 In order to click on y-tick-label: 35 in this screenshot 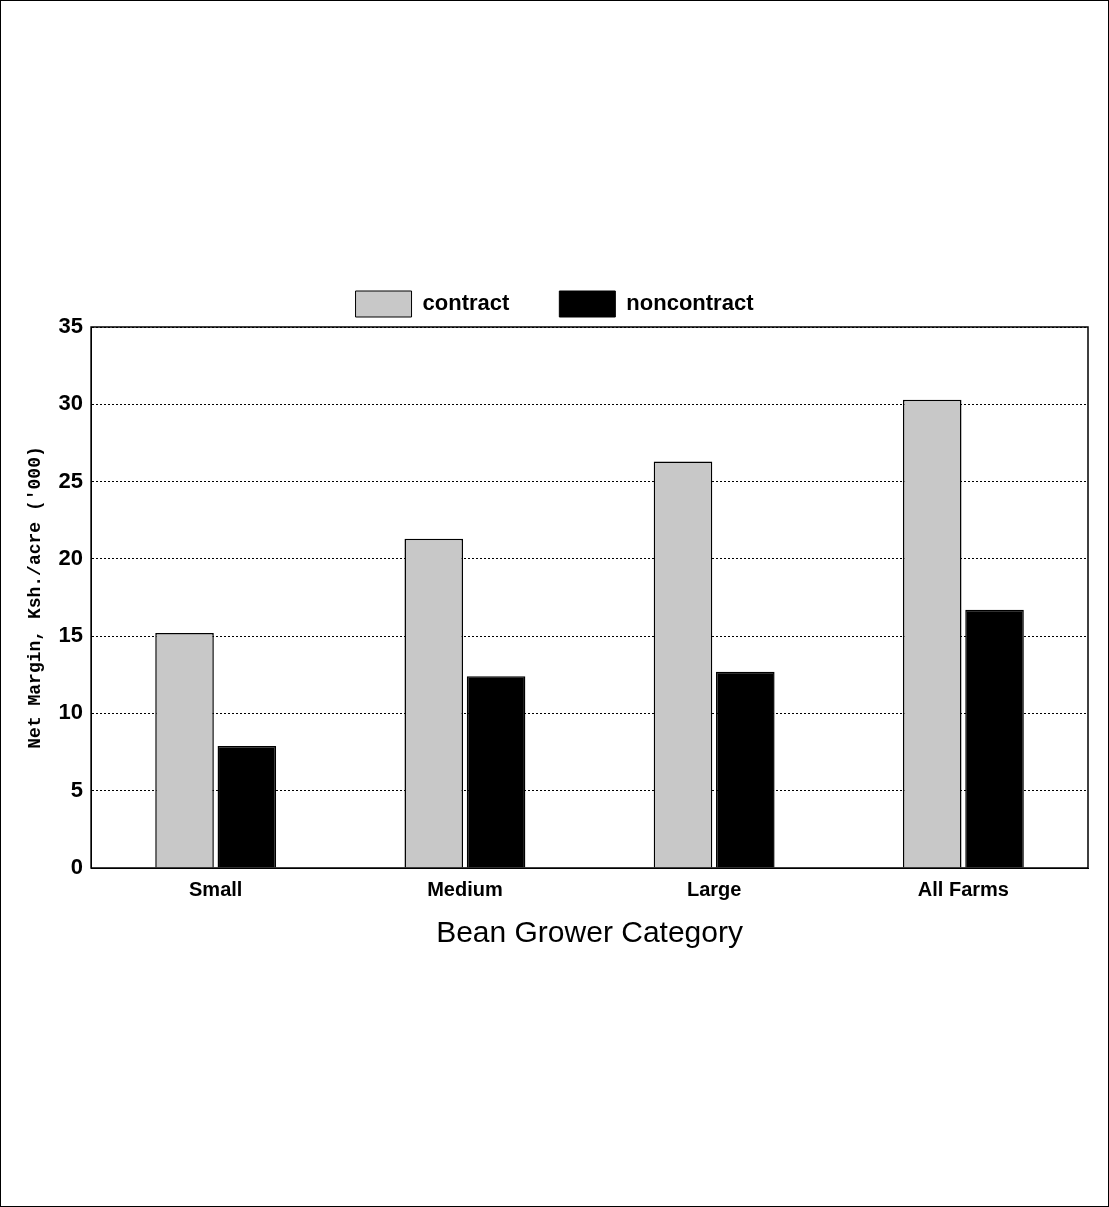, I will do `click(71, 326)`.